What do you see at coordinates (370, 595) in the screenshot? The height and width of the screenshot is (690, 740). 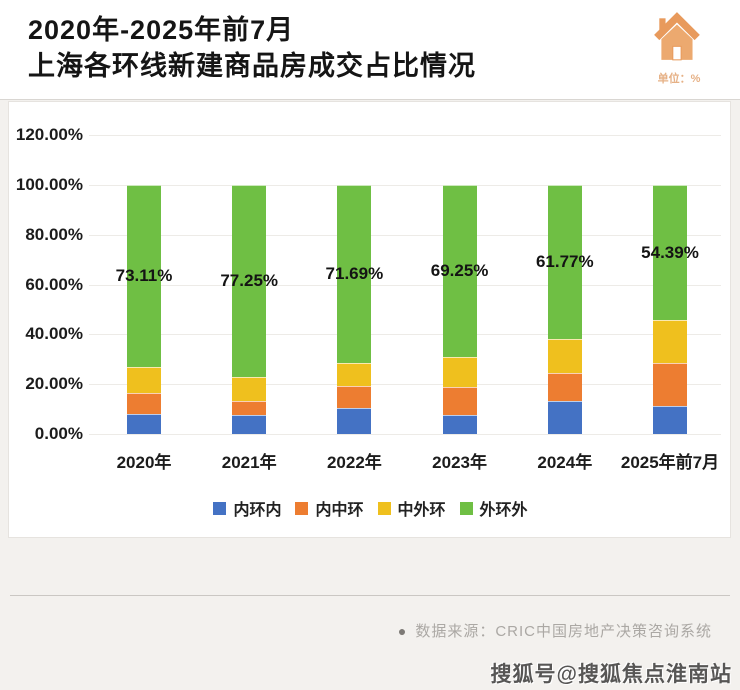 I see `footer-divider` at bounding box center [370, 595].